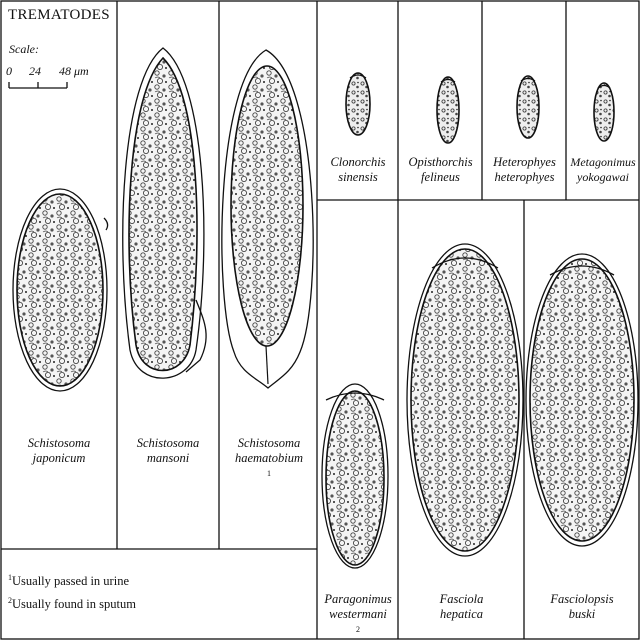 Image resolution: width=640 pixels, height=640 pixels. I want to click on egg-opisthorchis-felineus, so click(448, 110).